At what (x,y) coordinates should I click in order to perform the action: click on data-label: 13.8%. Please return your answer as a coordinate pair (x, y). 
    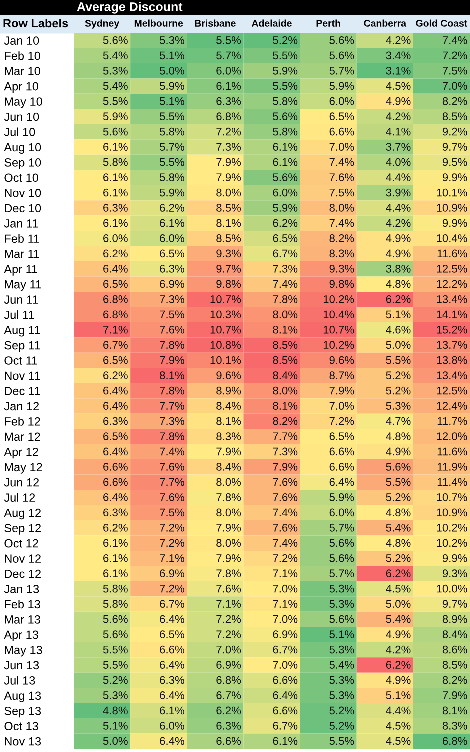
    Looking at the image, I should click on (452, 360).